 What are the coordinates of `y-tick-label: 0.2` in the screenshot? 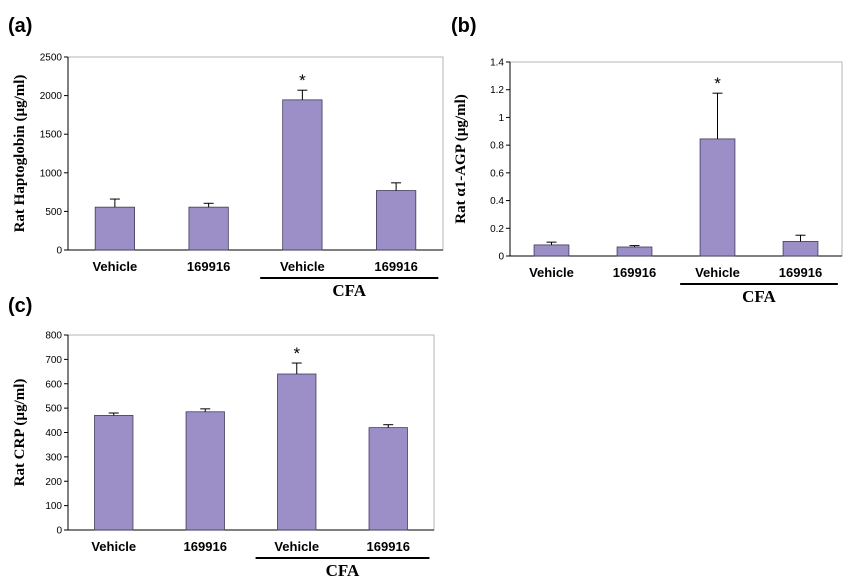 It's located at (497, 229).